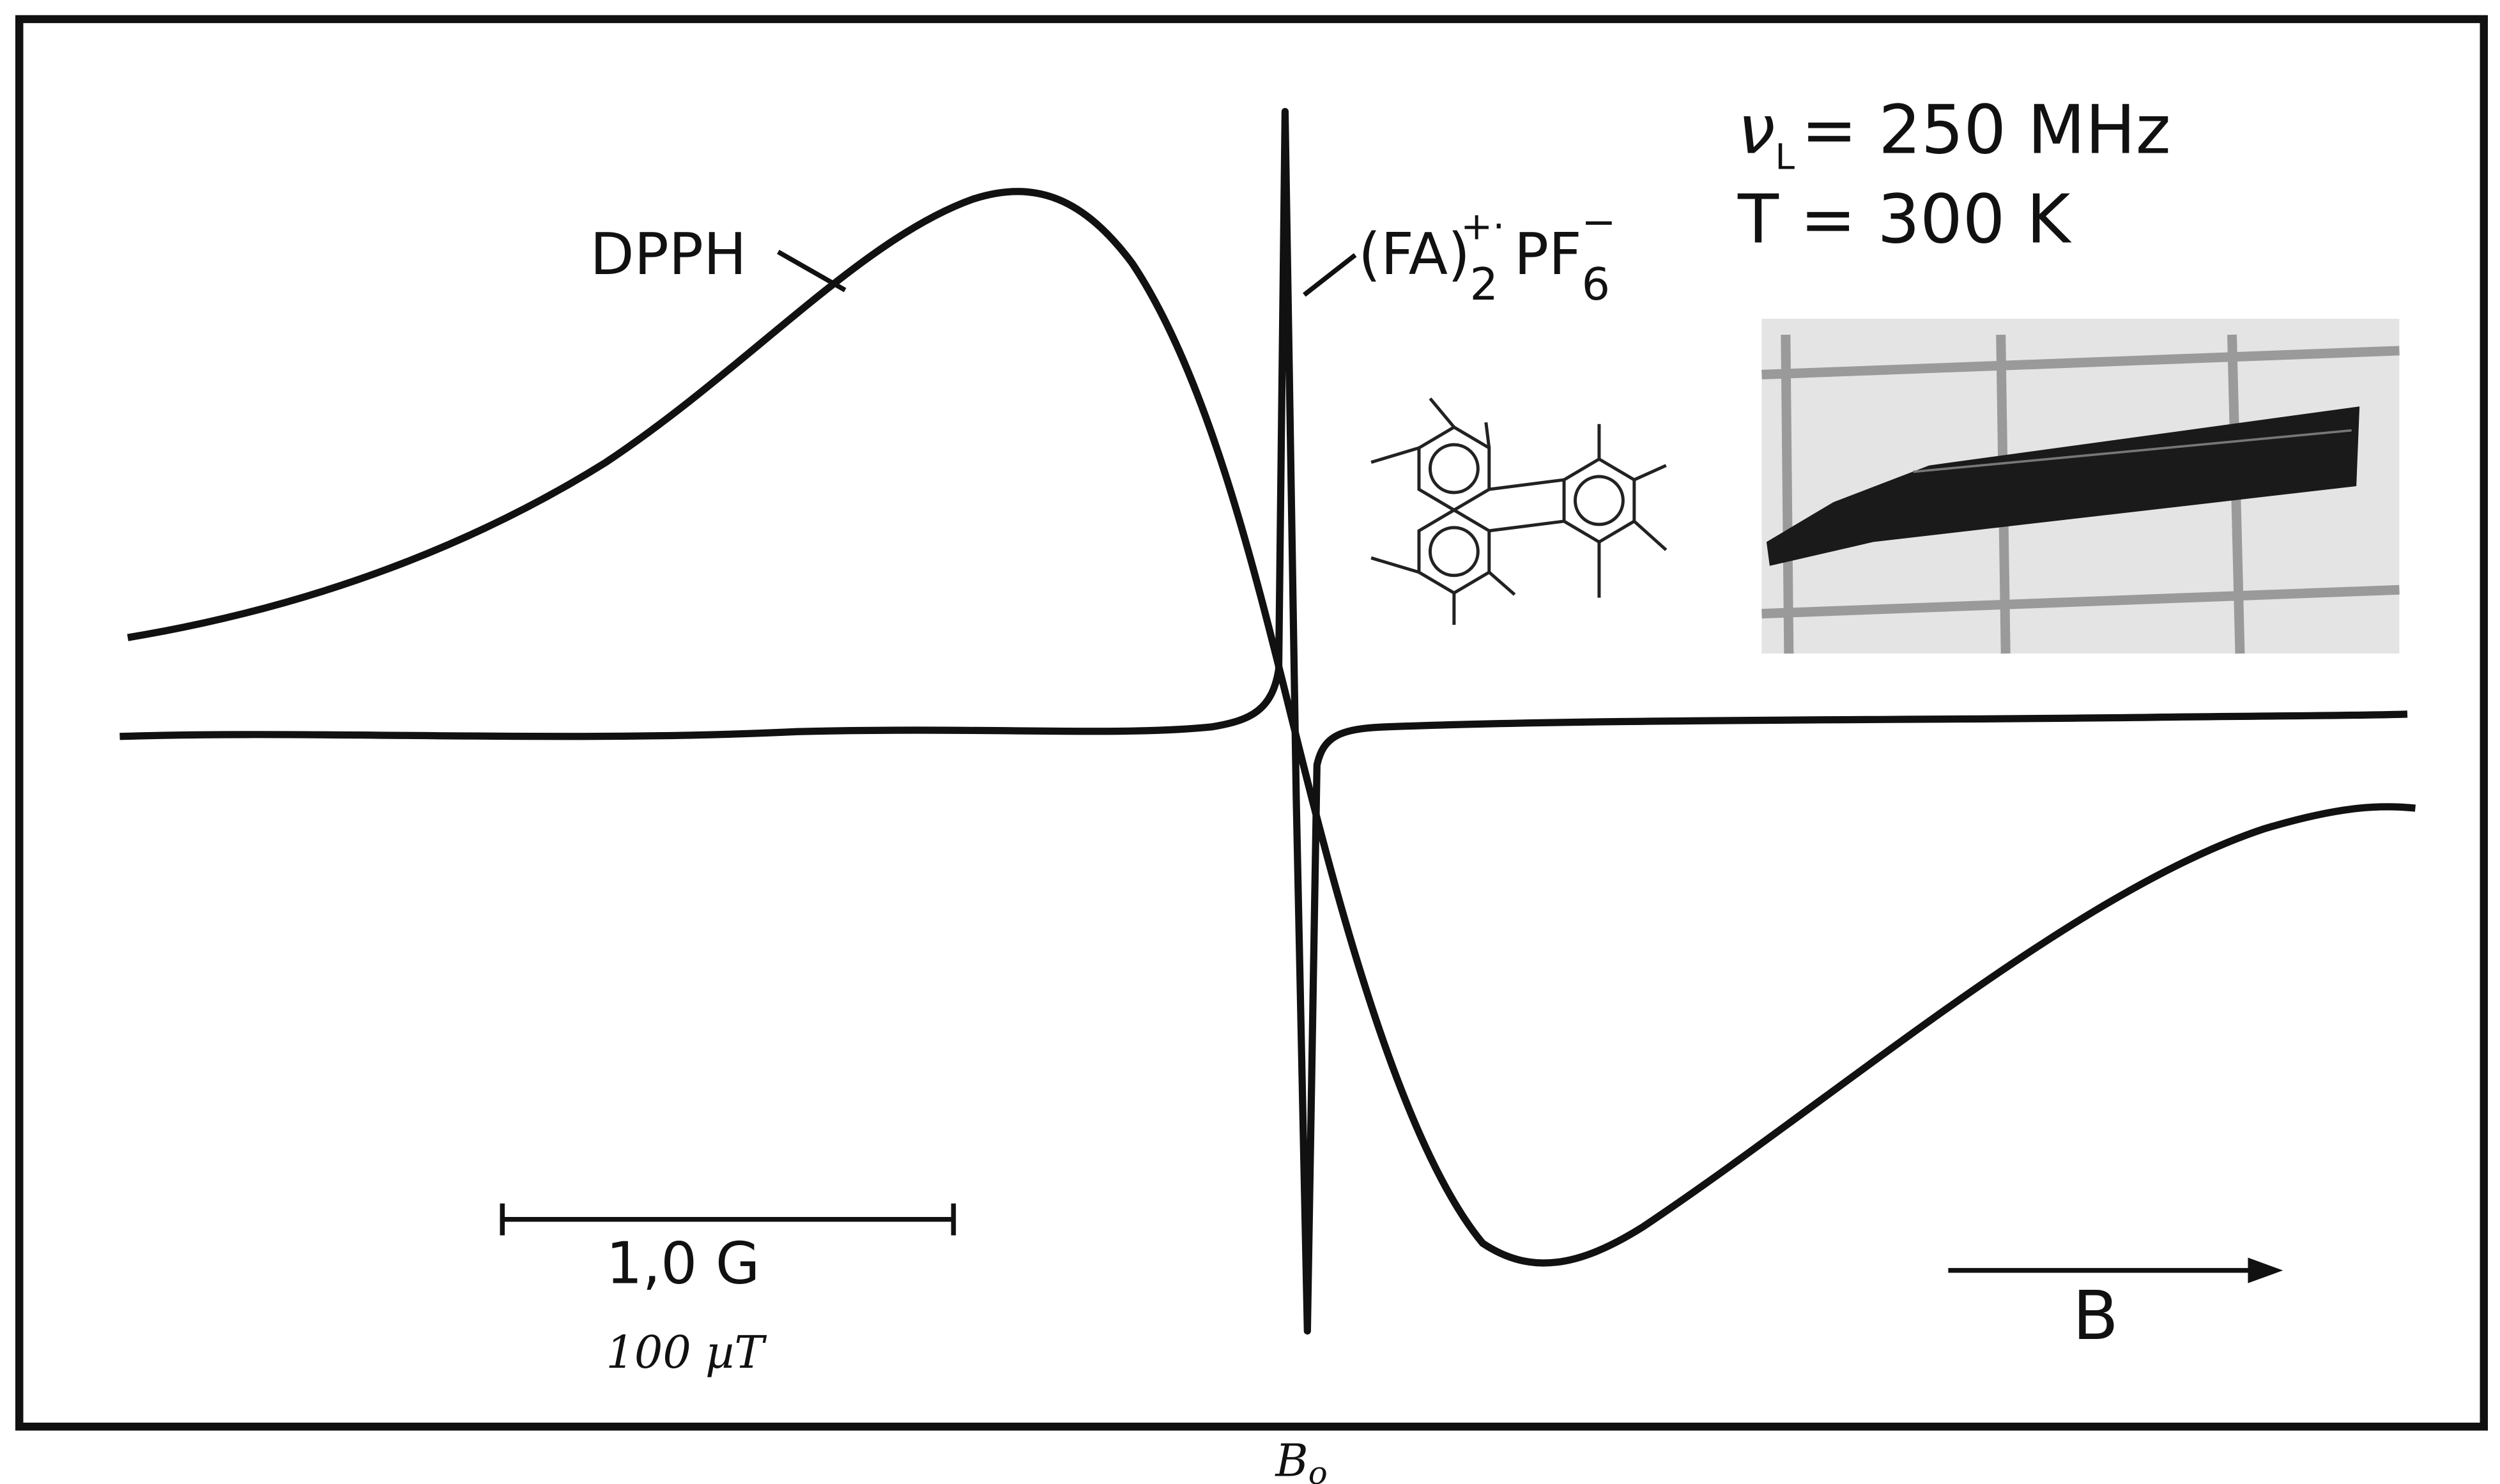 This screenshot has width=2500, height=1484. Describe the element at coordinates (1548, 255) in the screenshot. I see `anion: PF` at that location.